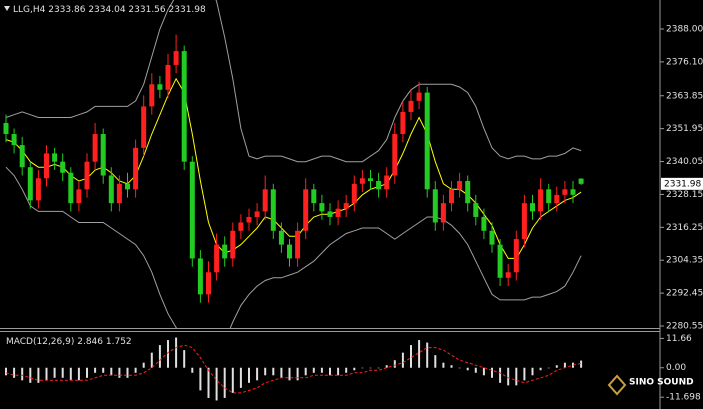 The width and height of the screenshot is (703, 409). Describe the element at coordinates (69, 342) in the screenshot. I see `macd-header: MACD(12,26,9) 2.846 1.752` at that location.